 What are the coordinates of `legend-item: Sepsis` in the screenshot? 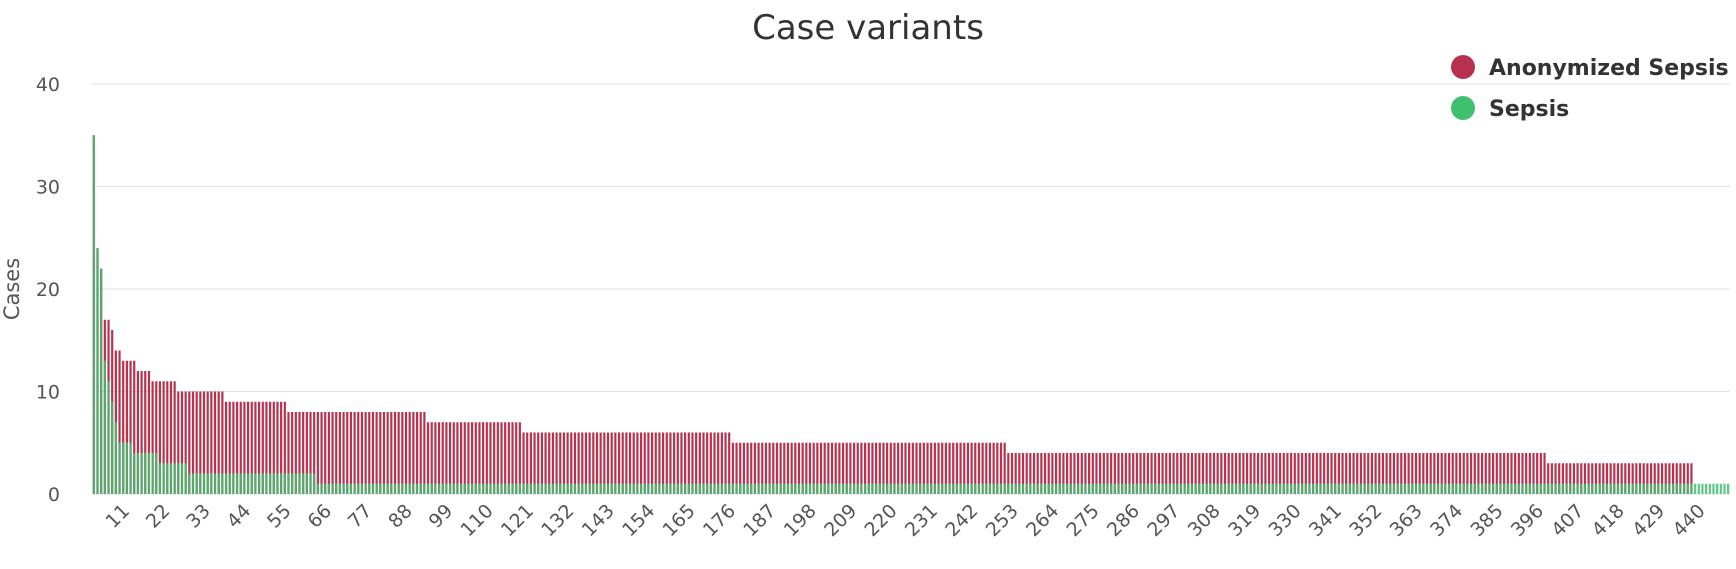 It's located at (1510, 109).